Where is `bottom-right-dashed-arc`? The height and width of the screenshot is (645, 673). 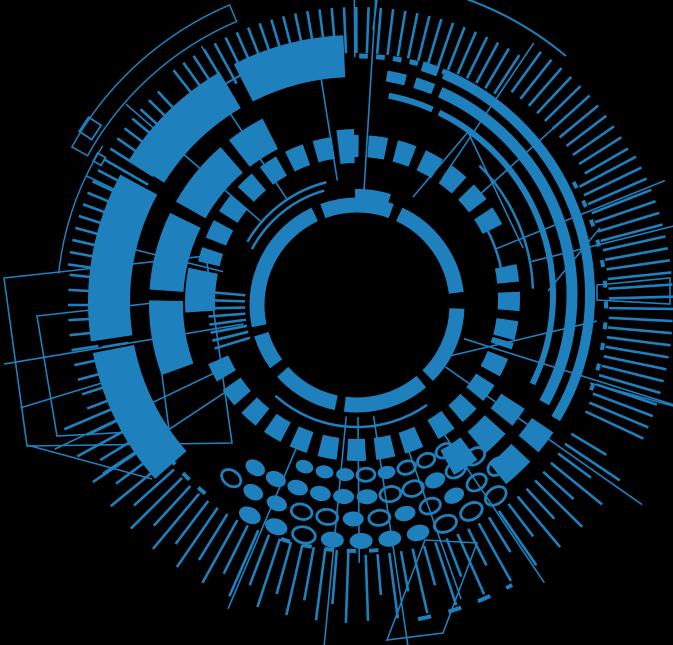
bottom-right-dashed-arc is located at coordinates (465, 602).